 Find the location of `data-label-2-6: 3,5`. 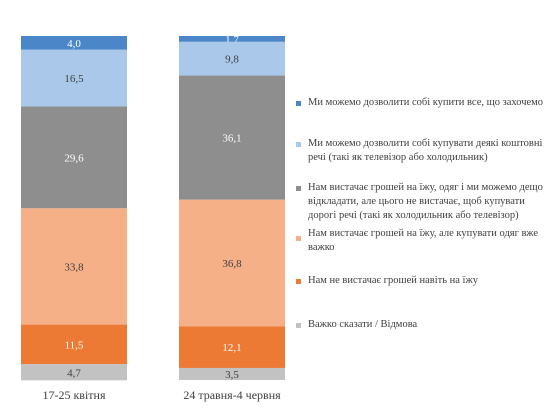

data-label-2-6: 3,5 is located at coordinates (232, 375).